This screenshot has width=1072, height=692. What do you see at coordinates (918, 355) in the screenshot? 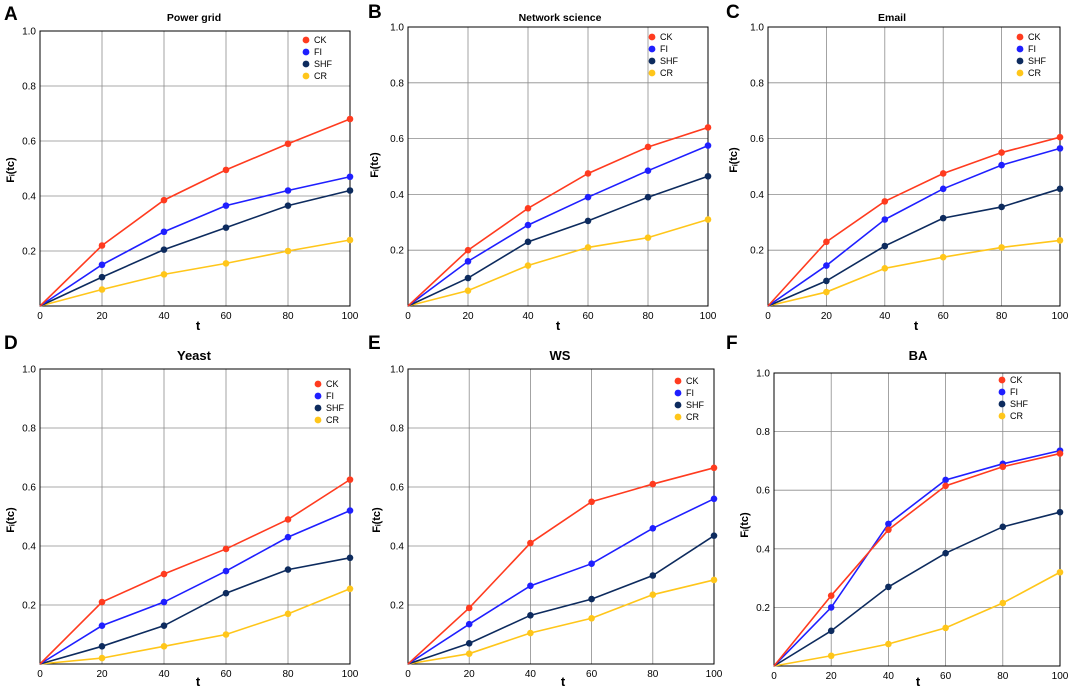
I see `panel-title: BA` at bounding box center [918, 355].